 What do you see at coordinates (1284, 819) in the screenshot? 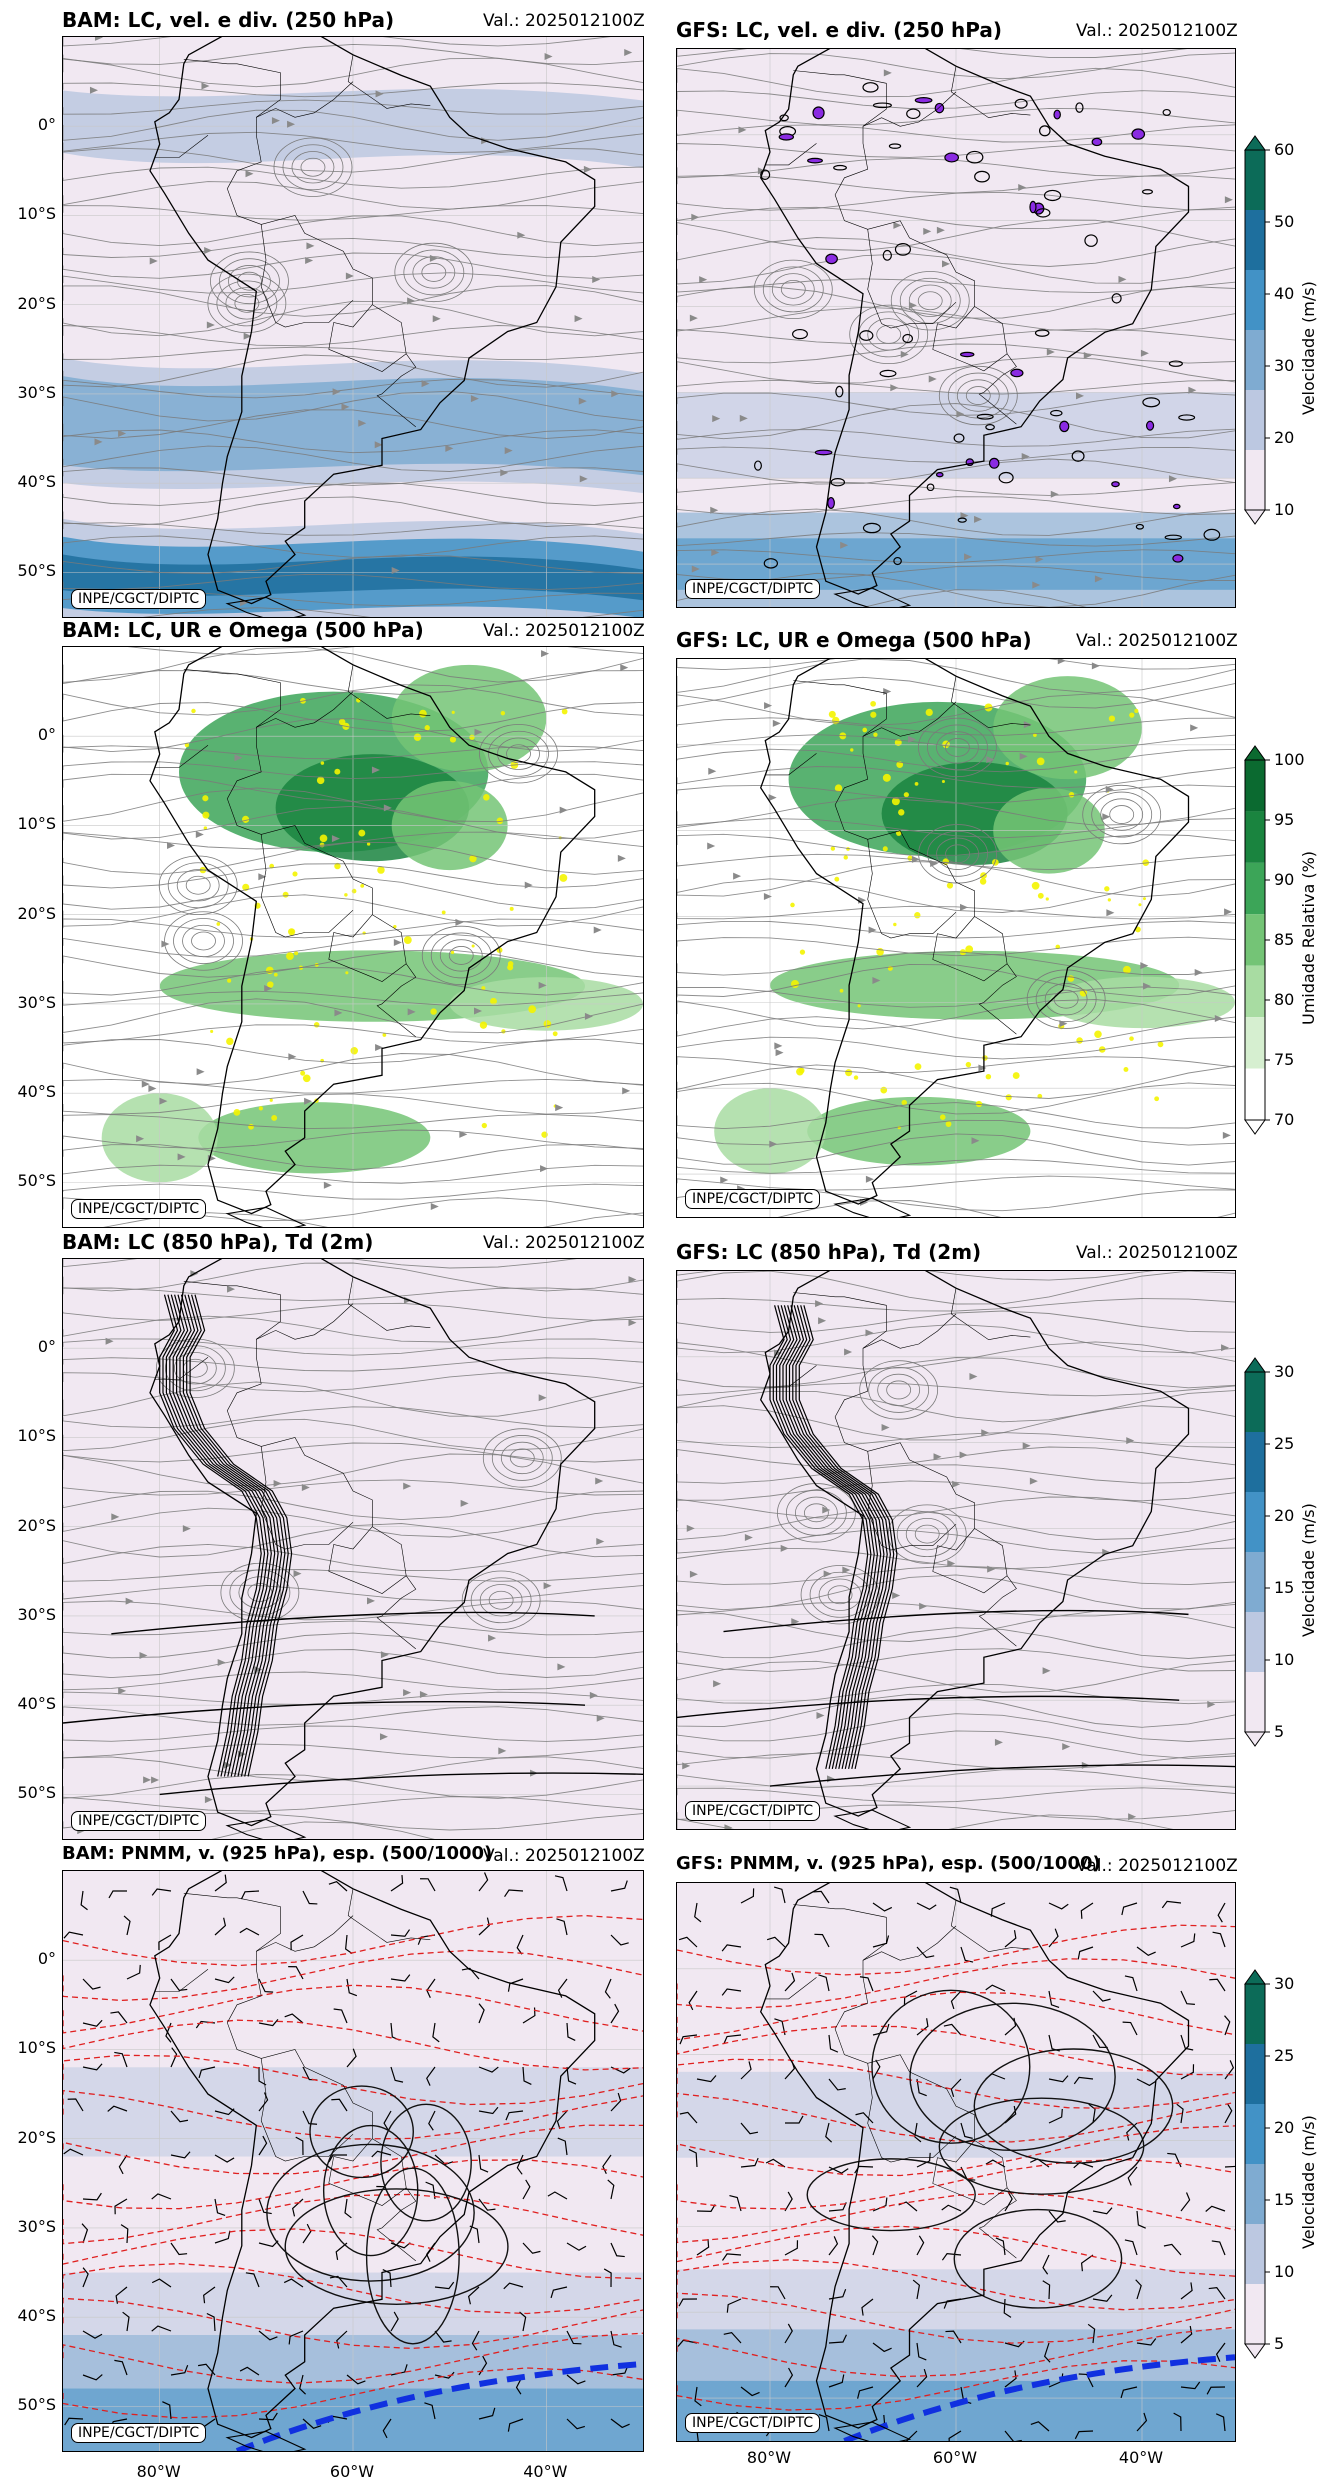
I see `colorbar-tick-label: 95` at bounding box center [1284, 819].